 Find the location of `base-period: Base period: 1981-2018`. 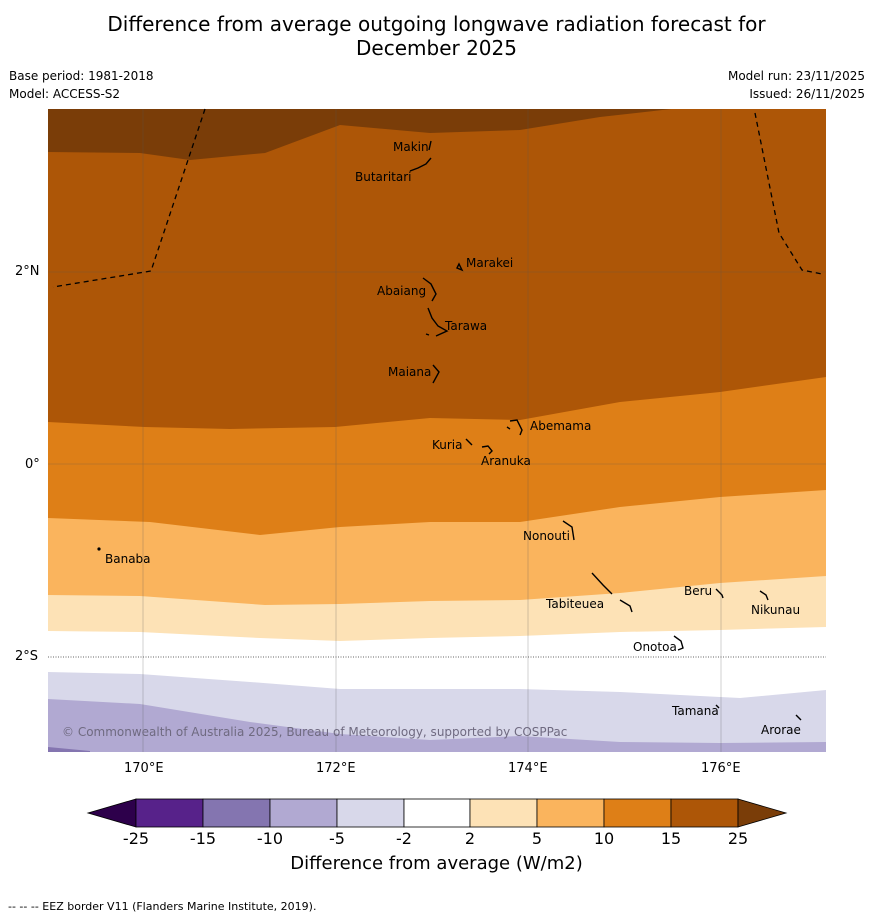

base-period: Base period: 1981-2018 is located at coordinates (81, 76).